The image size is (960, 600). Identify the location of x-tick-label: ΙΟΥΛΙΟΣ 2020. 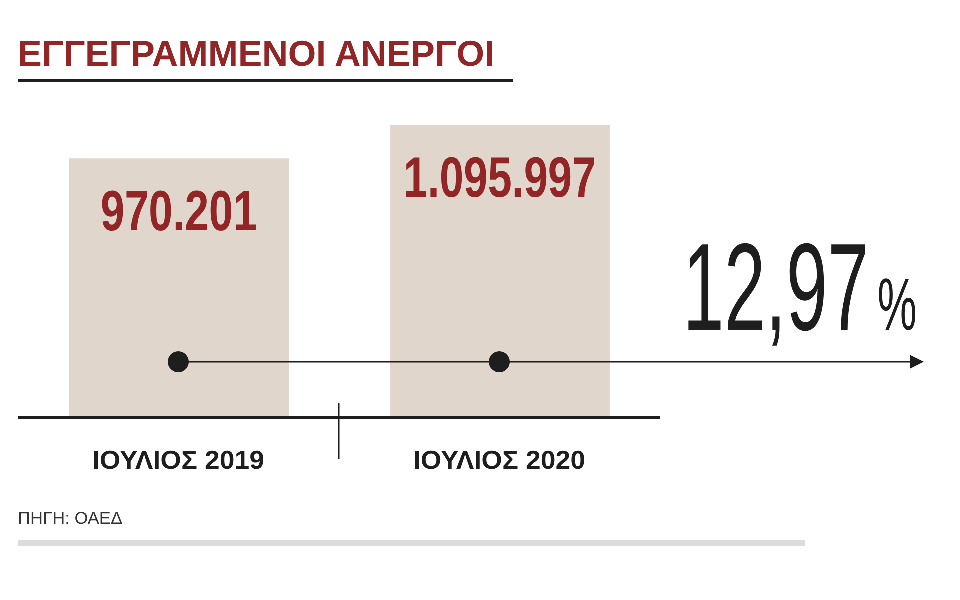
(499, 460).